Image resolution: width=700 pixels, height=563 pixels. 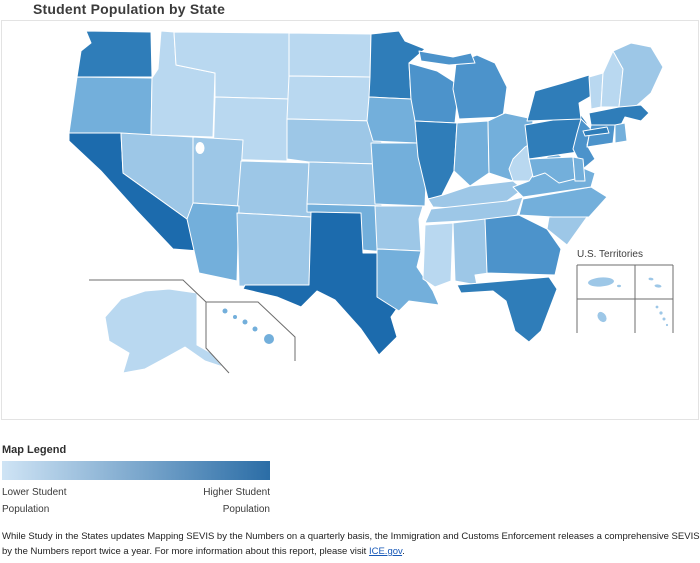 I want to click on state-MI-upper-peninsula, so click(x=447, y=58).